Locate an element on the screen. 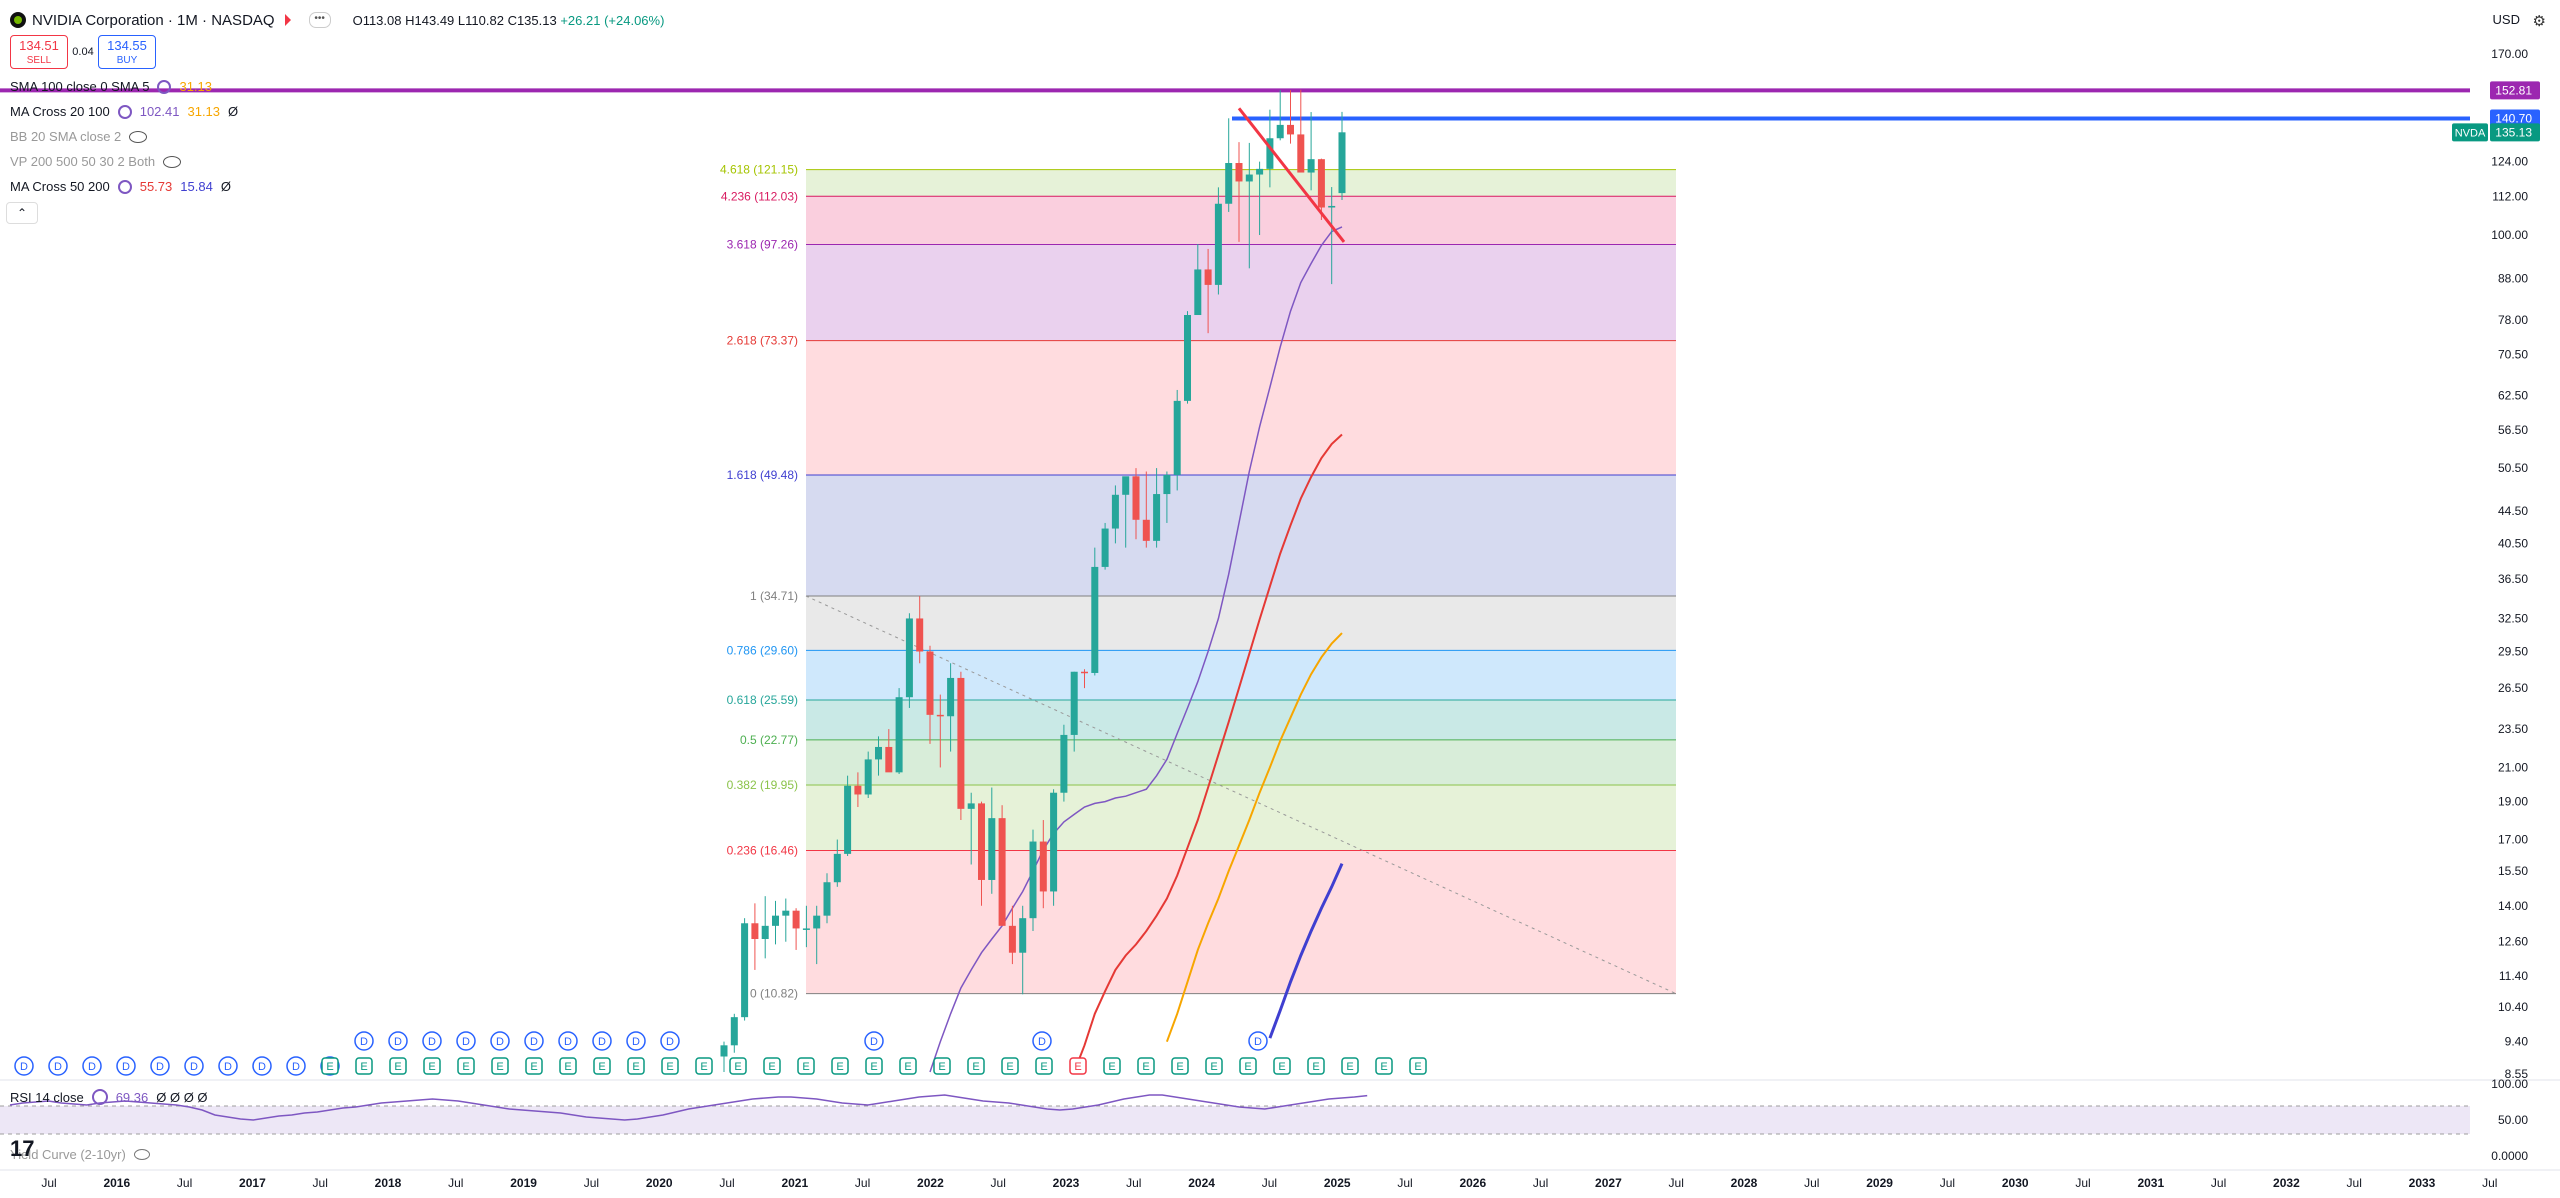 This screenshot has width=2560, height=1198. time-axis-label: 2016 is located at coordinates (116, 1183).